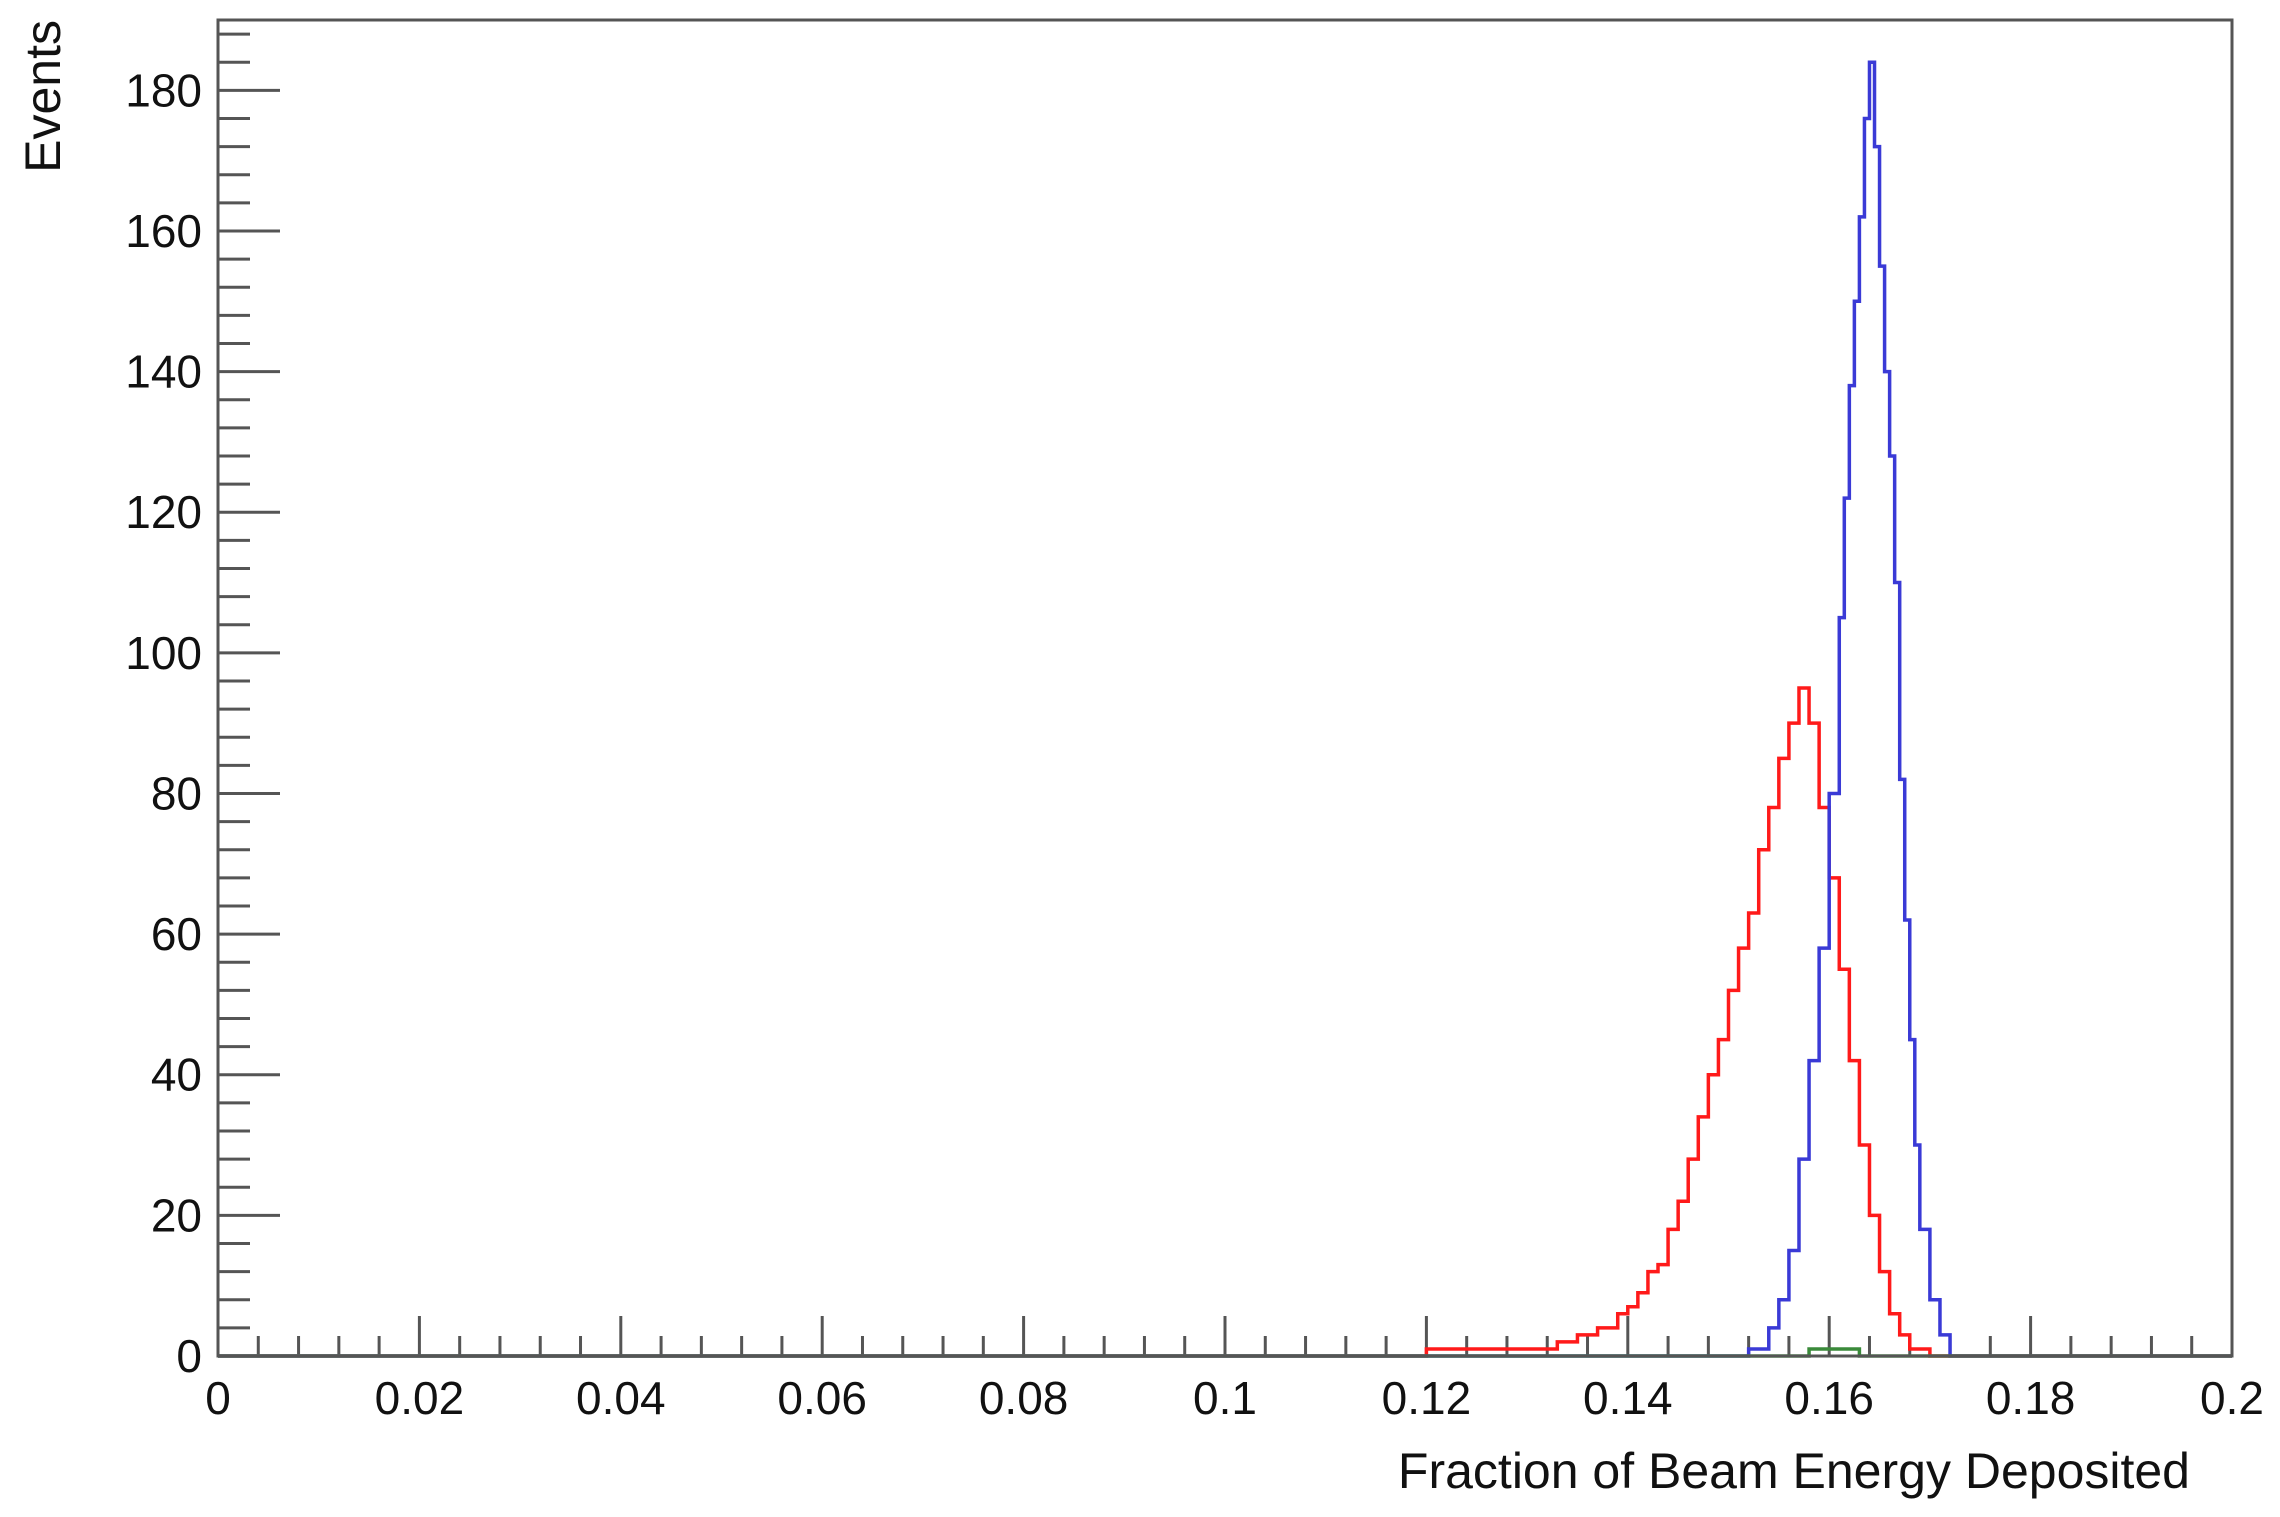  Describe the element at coordinates (163, 653) in the screenshot. I see `y-tick-label: 100` at that location.